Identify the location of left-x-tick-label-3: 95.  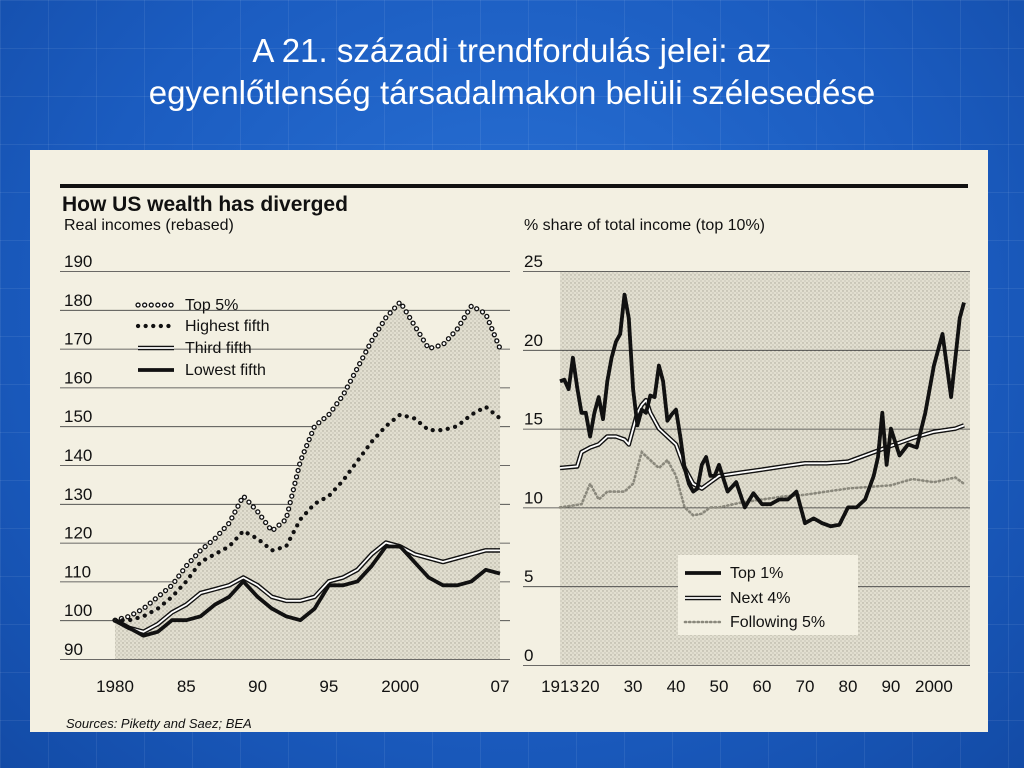
(328, 686).